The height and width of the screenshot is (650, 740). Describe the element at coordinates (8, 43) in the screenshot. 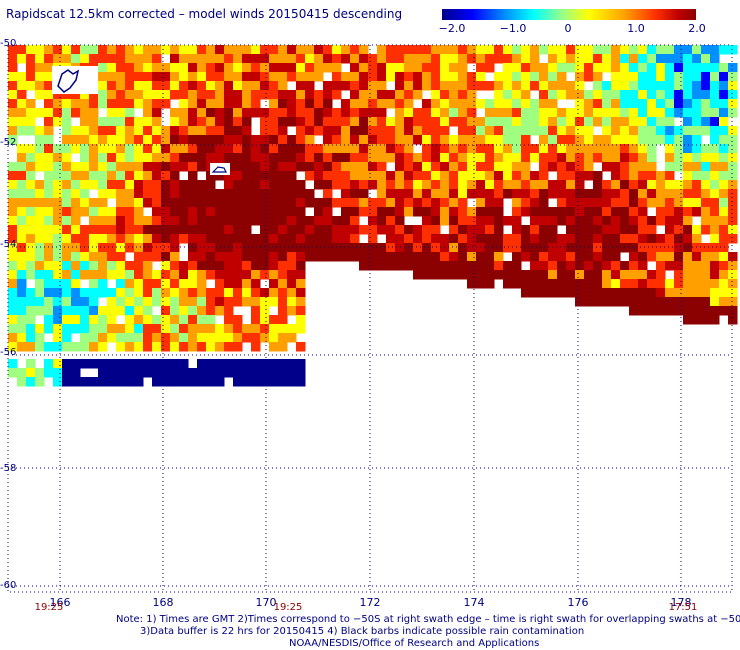

I see `lat-label-50: -50` at that location.